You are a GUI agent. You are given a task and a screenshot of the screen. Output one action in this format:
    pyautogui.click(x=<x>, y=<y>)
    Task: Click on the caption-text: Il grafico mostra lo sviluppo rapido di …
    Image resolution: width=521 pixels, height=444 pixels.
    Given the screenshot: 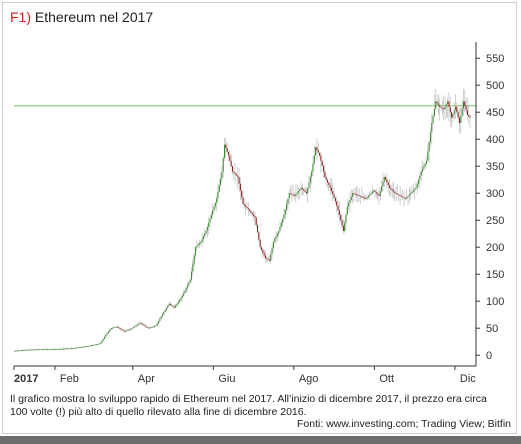 What is the action you would take?
    pyautogui.click(x=248, y=405)
    